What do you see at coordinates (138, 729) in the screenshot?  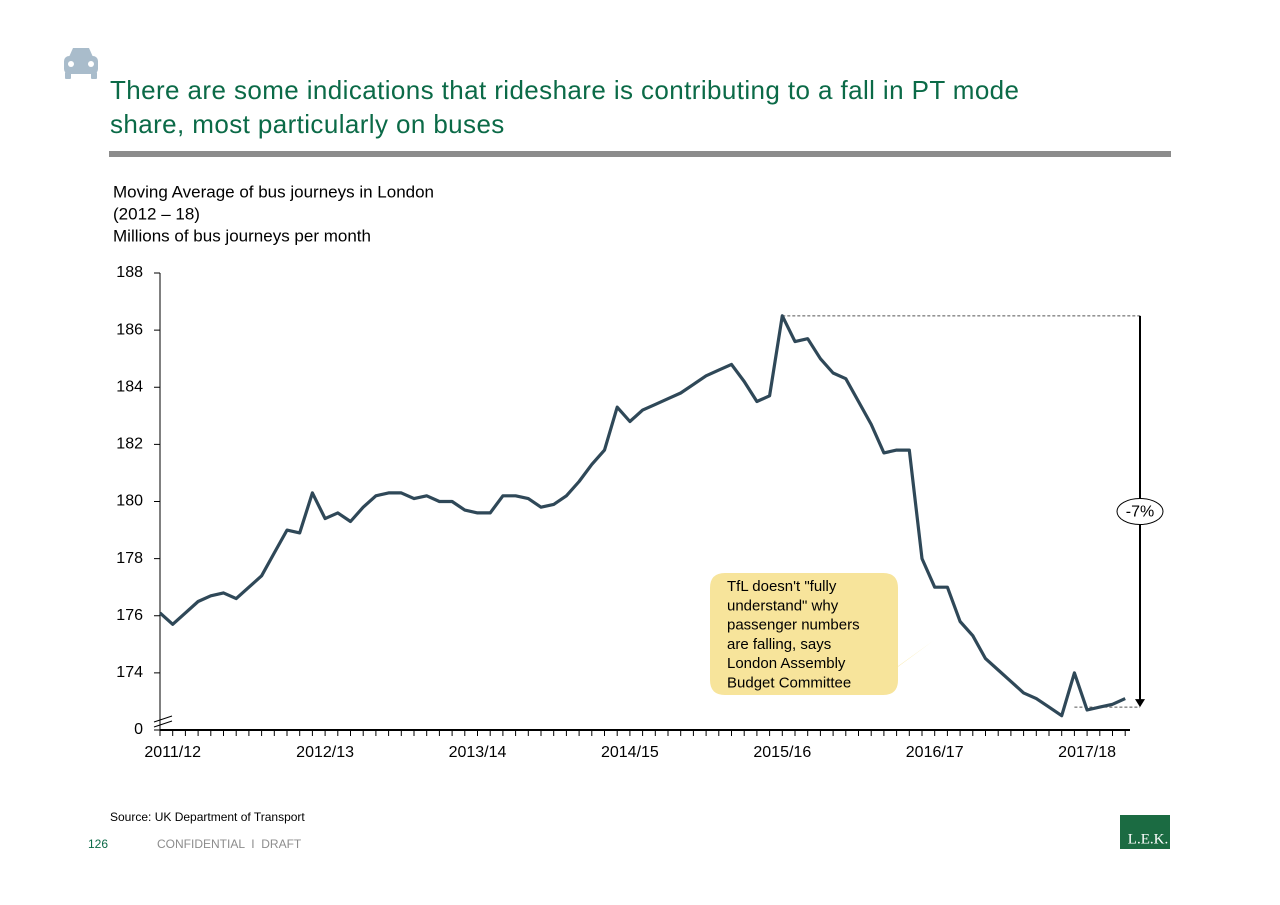 I see `y-tick-label: 0` at bounding box center [138, 729].